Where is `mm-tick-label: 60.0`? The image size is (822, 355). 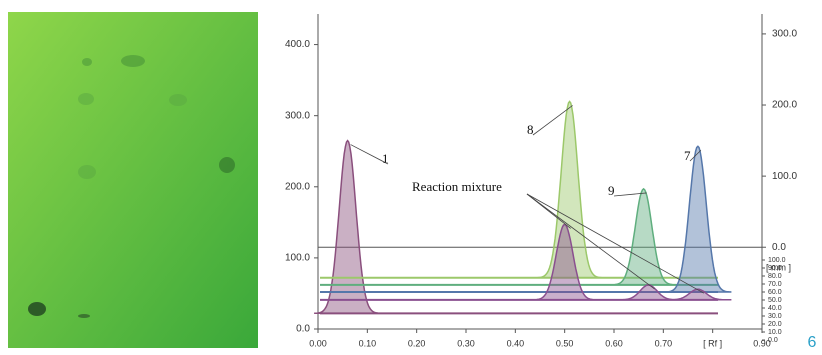
mm-tick-label: 60.0 is located at coordinates (775, 292).